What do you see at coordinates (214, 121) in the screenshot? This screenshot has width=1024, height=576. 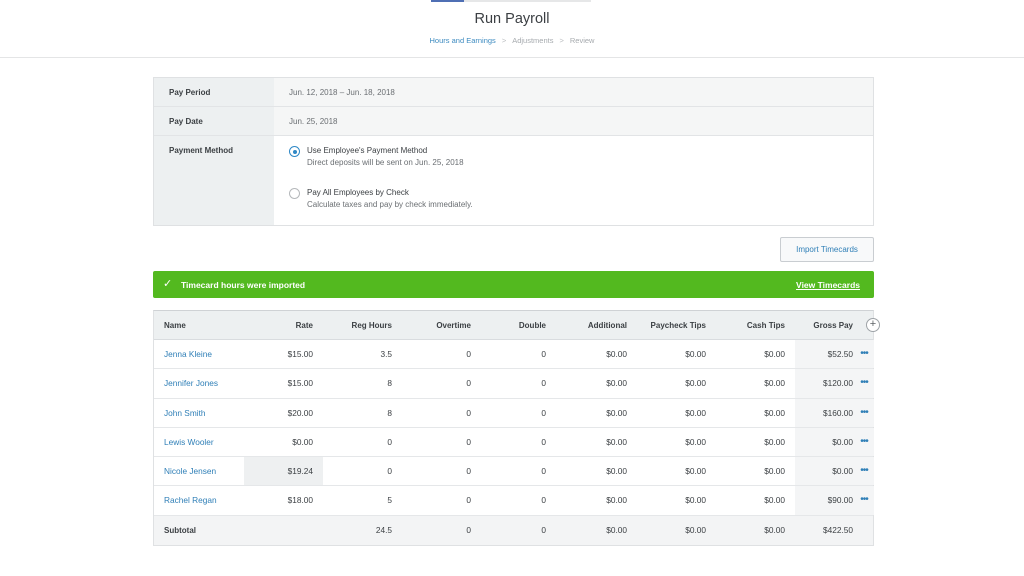 I see `pay-date-label: Pay Date` at bounding box center [214, 121].